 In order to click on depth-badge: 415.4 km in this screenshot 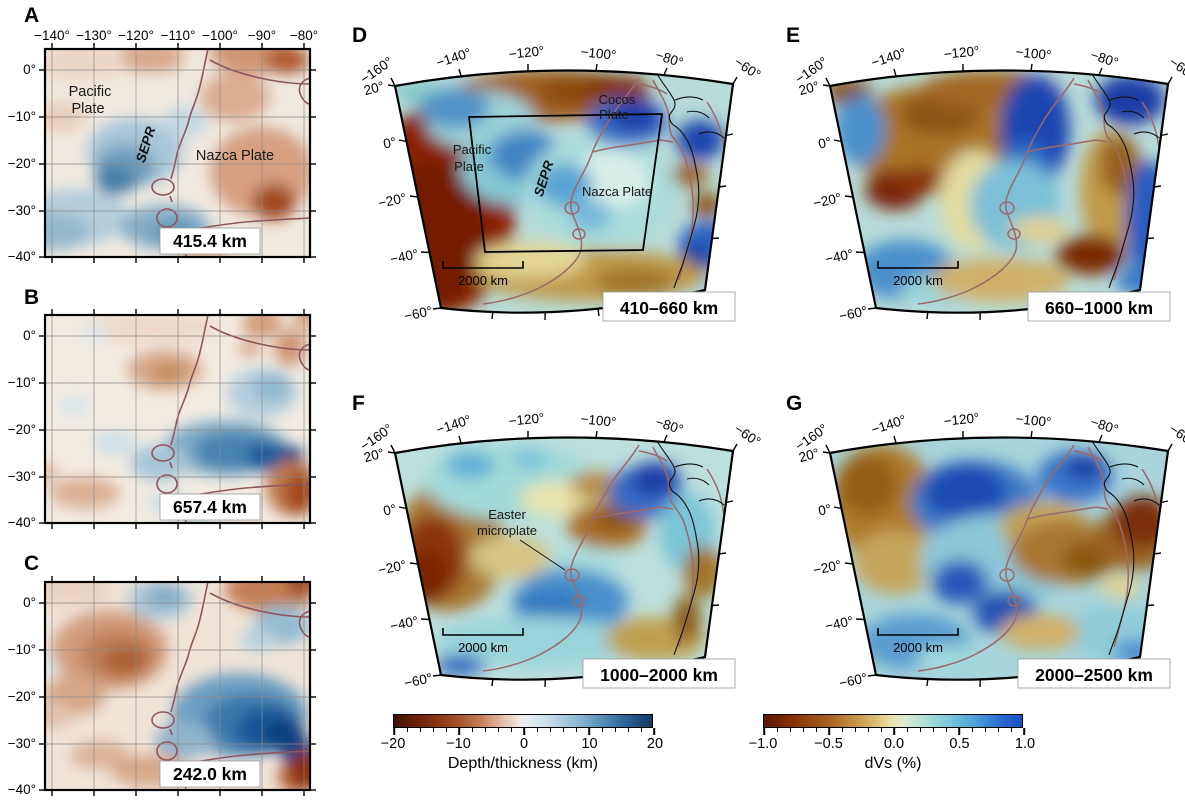, I will do `click(210, 241)`.